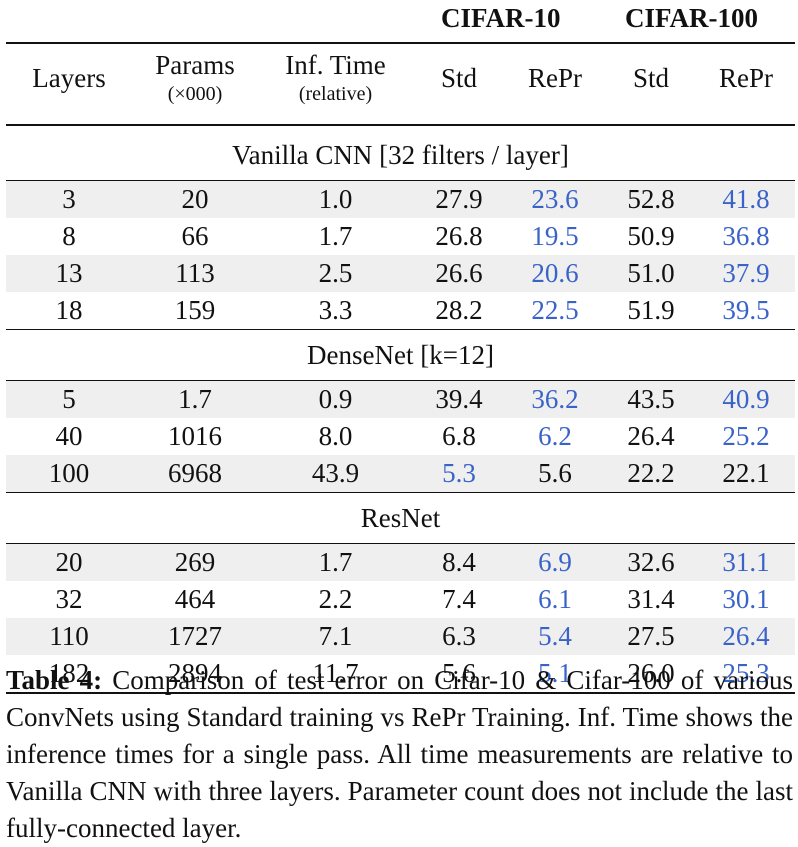  I want to click on caption-label: Table 4:, so click(54, 680).